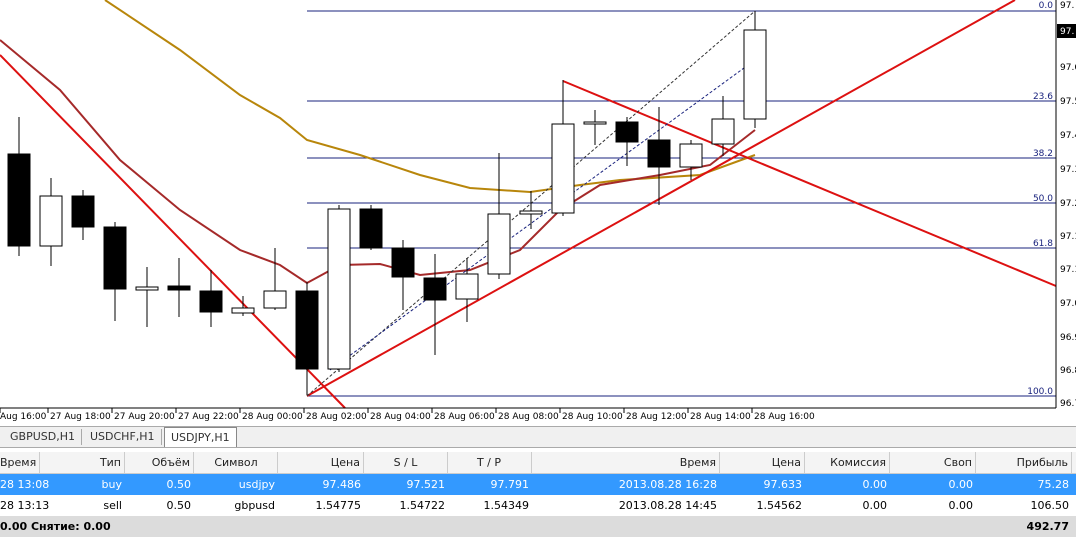 The height and width of the screenshot is (541, 1076). I want to click on tab: GBPUSD,H1, so click(43, 437).